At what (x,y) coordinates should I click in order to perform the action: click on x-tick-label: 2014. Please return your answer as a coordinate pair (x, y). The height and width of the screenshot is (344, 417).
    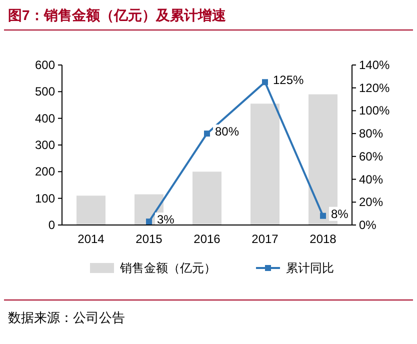
    Looking at the image, I should click on (91, 239).